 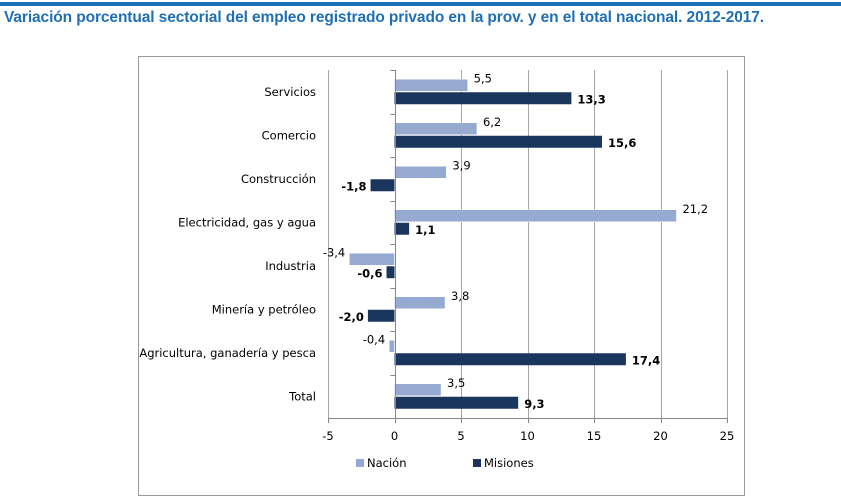 I want to click on data-label-misiones: -0,6, so click(x=369, y=273).